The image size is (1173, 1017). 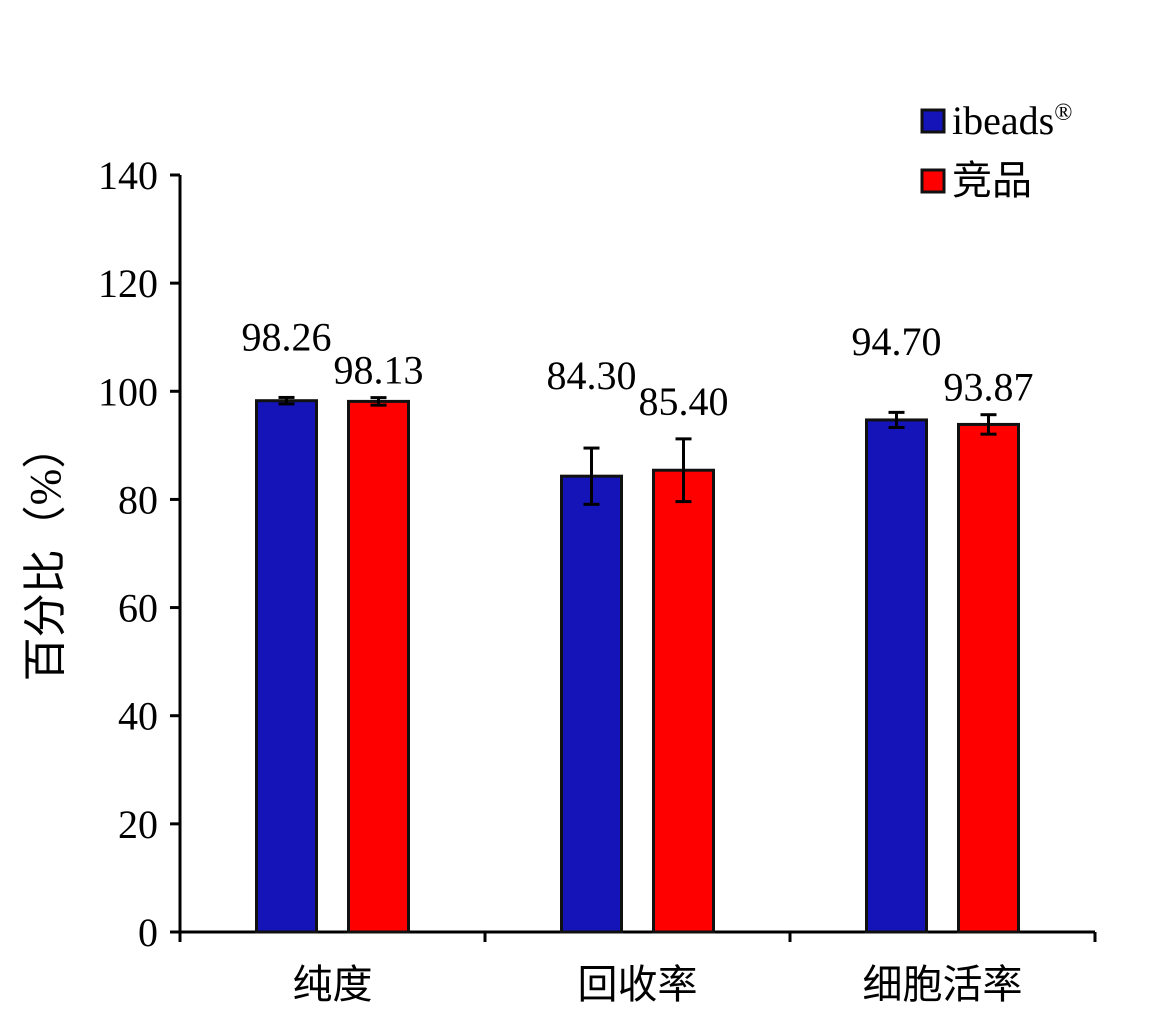 What do you see at coordinates (138, 824) in the screenshot?
I see `y-tick-label: 20` at bounding box center [138, 824].